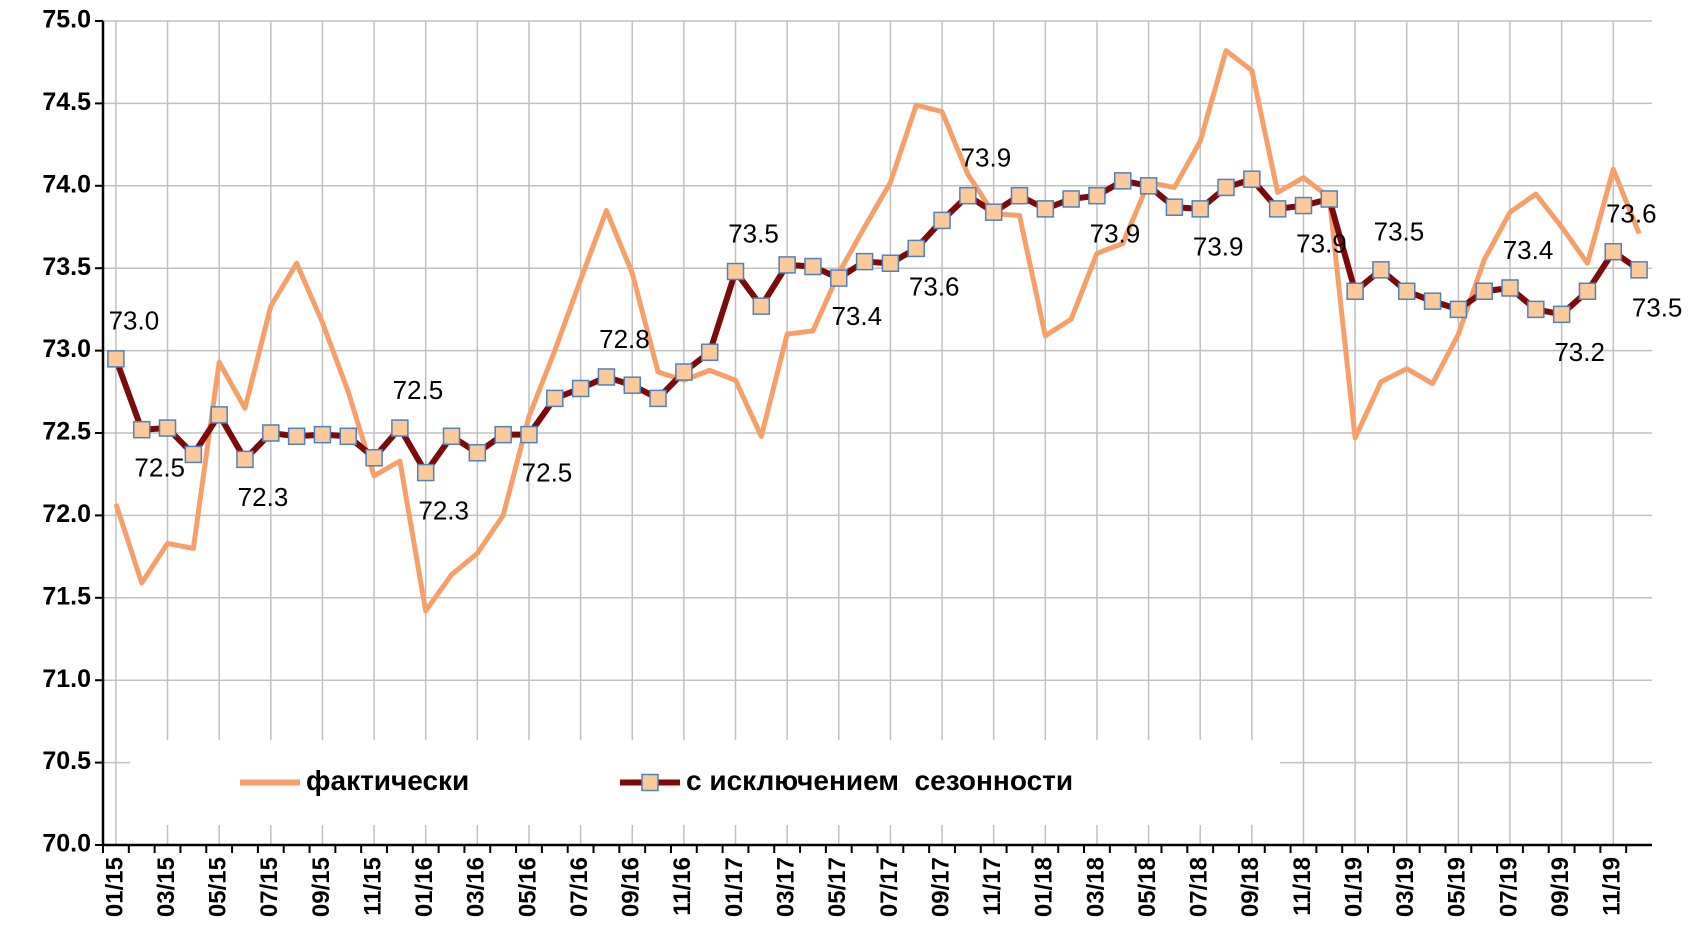  I want to click on y-tick-label: 72.0, so click(66, 514).